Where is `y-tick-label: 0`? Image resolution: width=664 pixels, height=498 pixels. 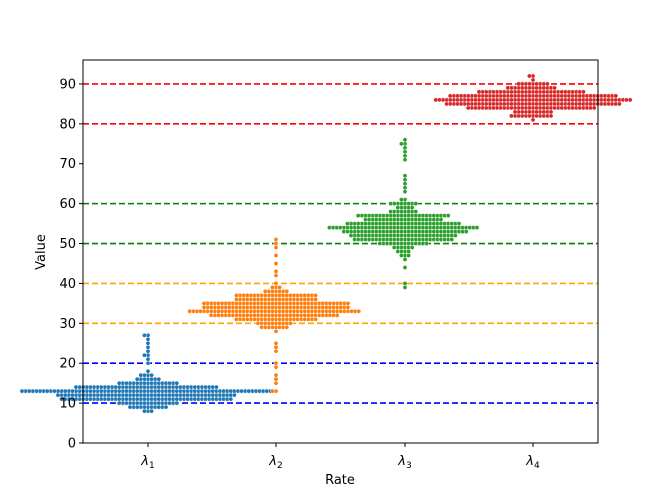 y-tick-label: 0 is located at coordinates (72, 444).